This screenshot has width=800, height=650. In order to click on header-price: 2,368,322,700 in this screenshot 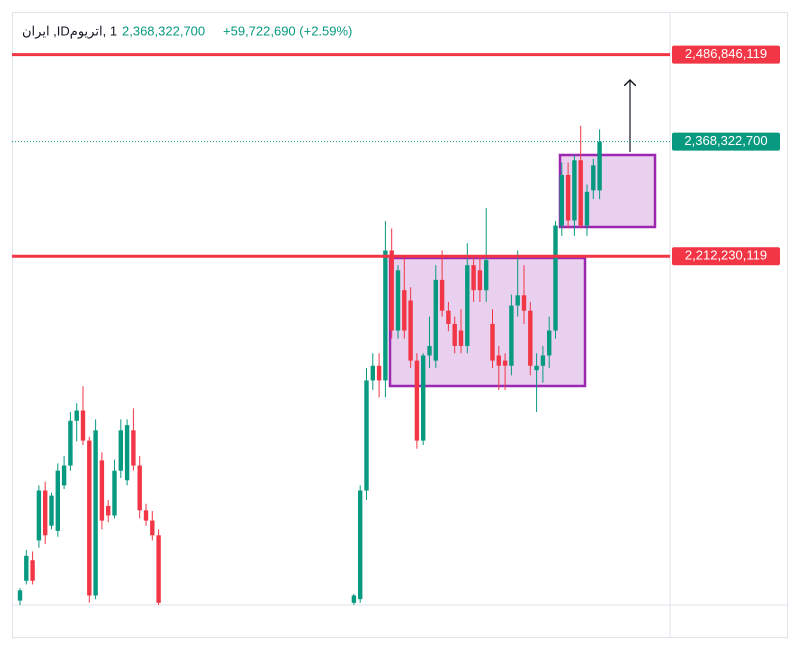, I will do `click(163, 30)`.